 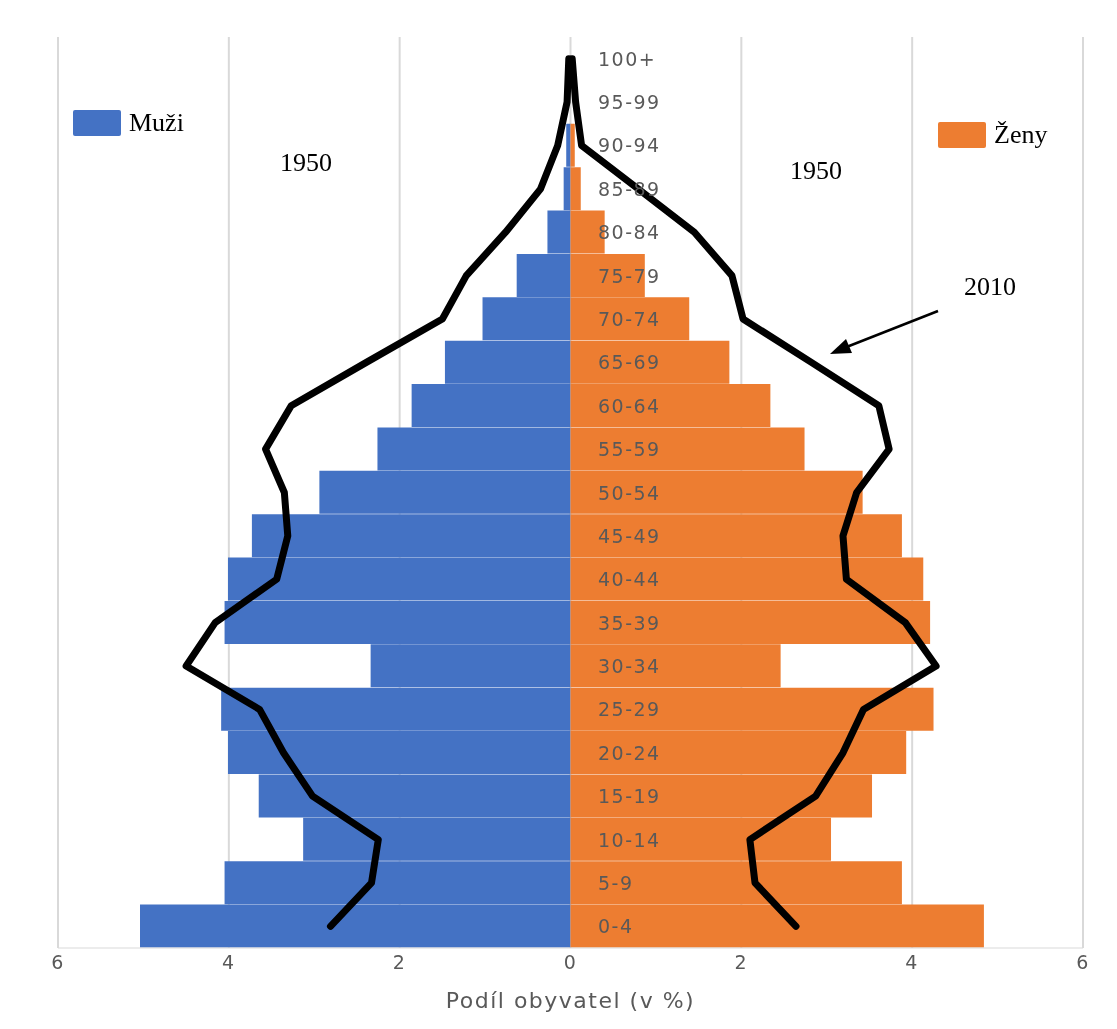 What do you see at coordinates (616, 882) in the screenshot?
I see `y-tick-label: 5-9` at bounding box center [616, 882].